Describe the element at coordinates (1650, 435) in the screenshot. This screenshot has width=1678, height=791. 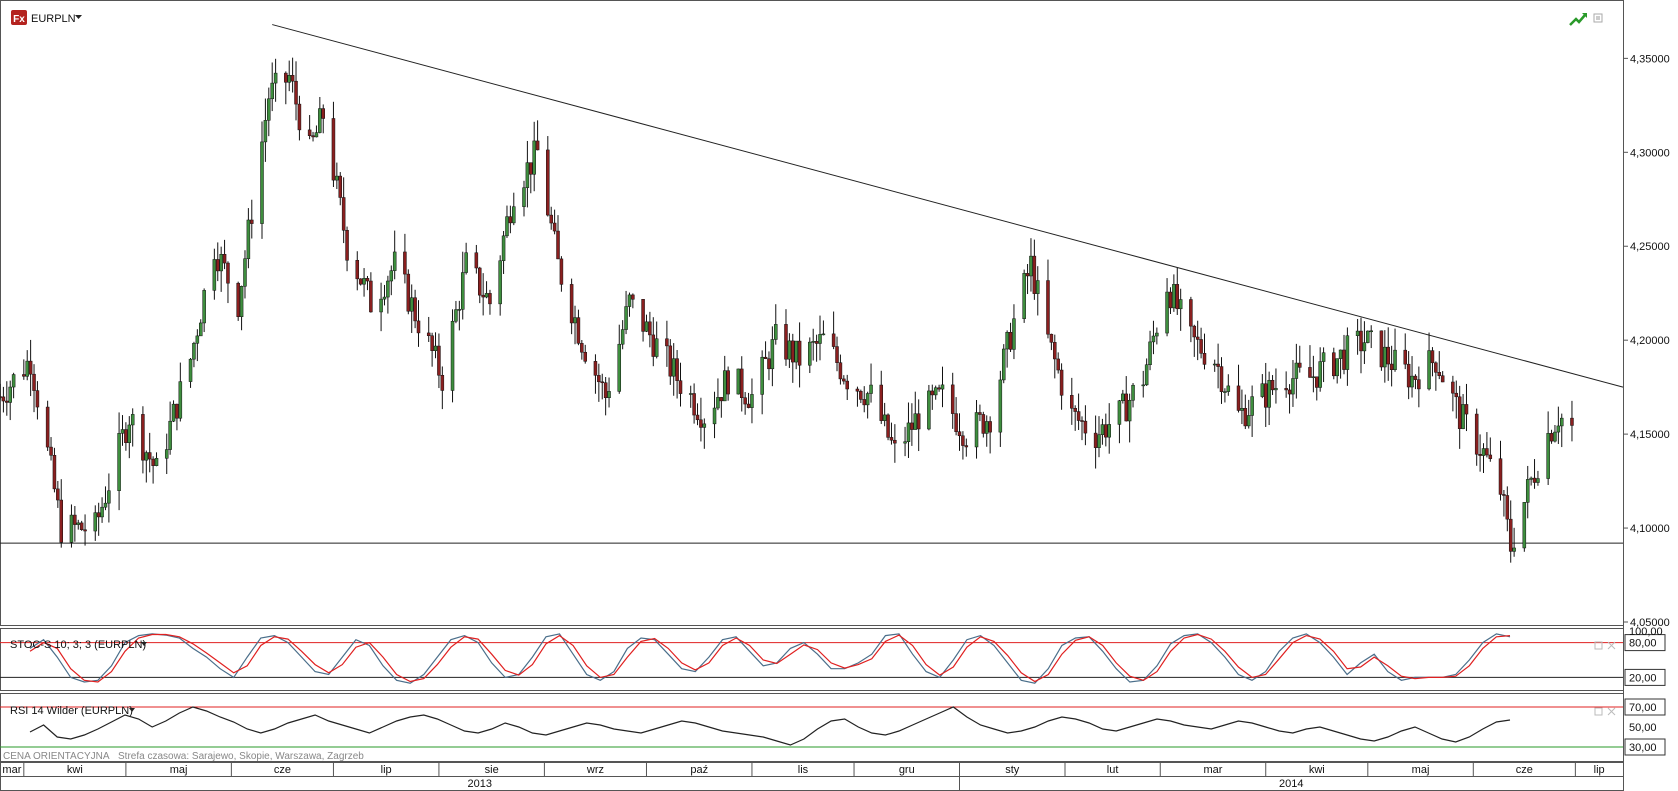
I see `price-tick-label: 4,15000` at that location.